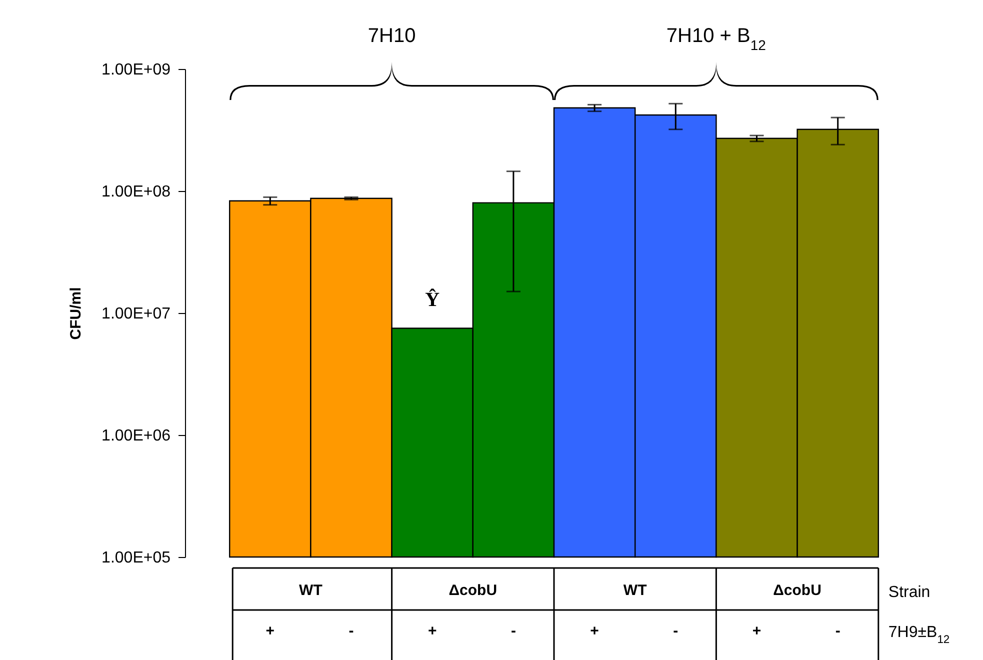  I want to click on text: 7H9±B$_{12}$, so click(919, 635).